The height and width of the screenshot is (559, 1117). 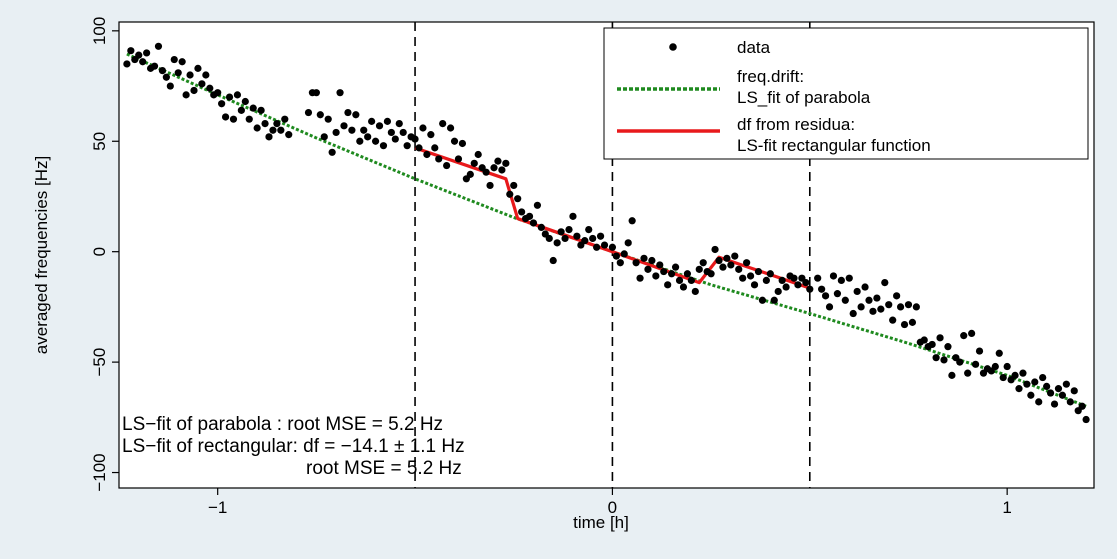 What do you see at coordinates (796, 124) in the screenshot?
I see `legend-label-rectangular-fit: df from residua:` at bounding box center [796, 124].